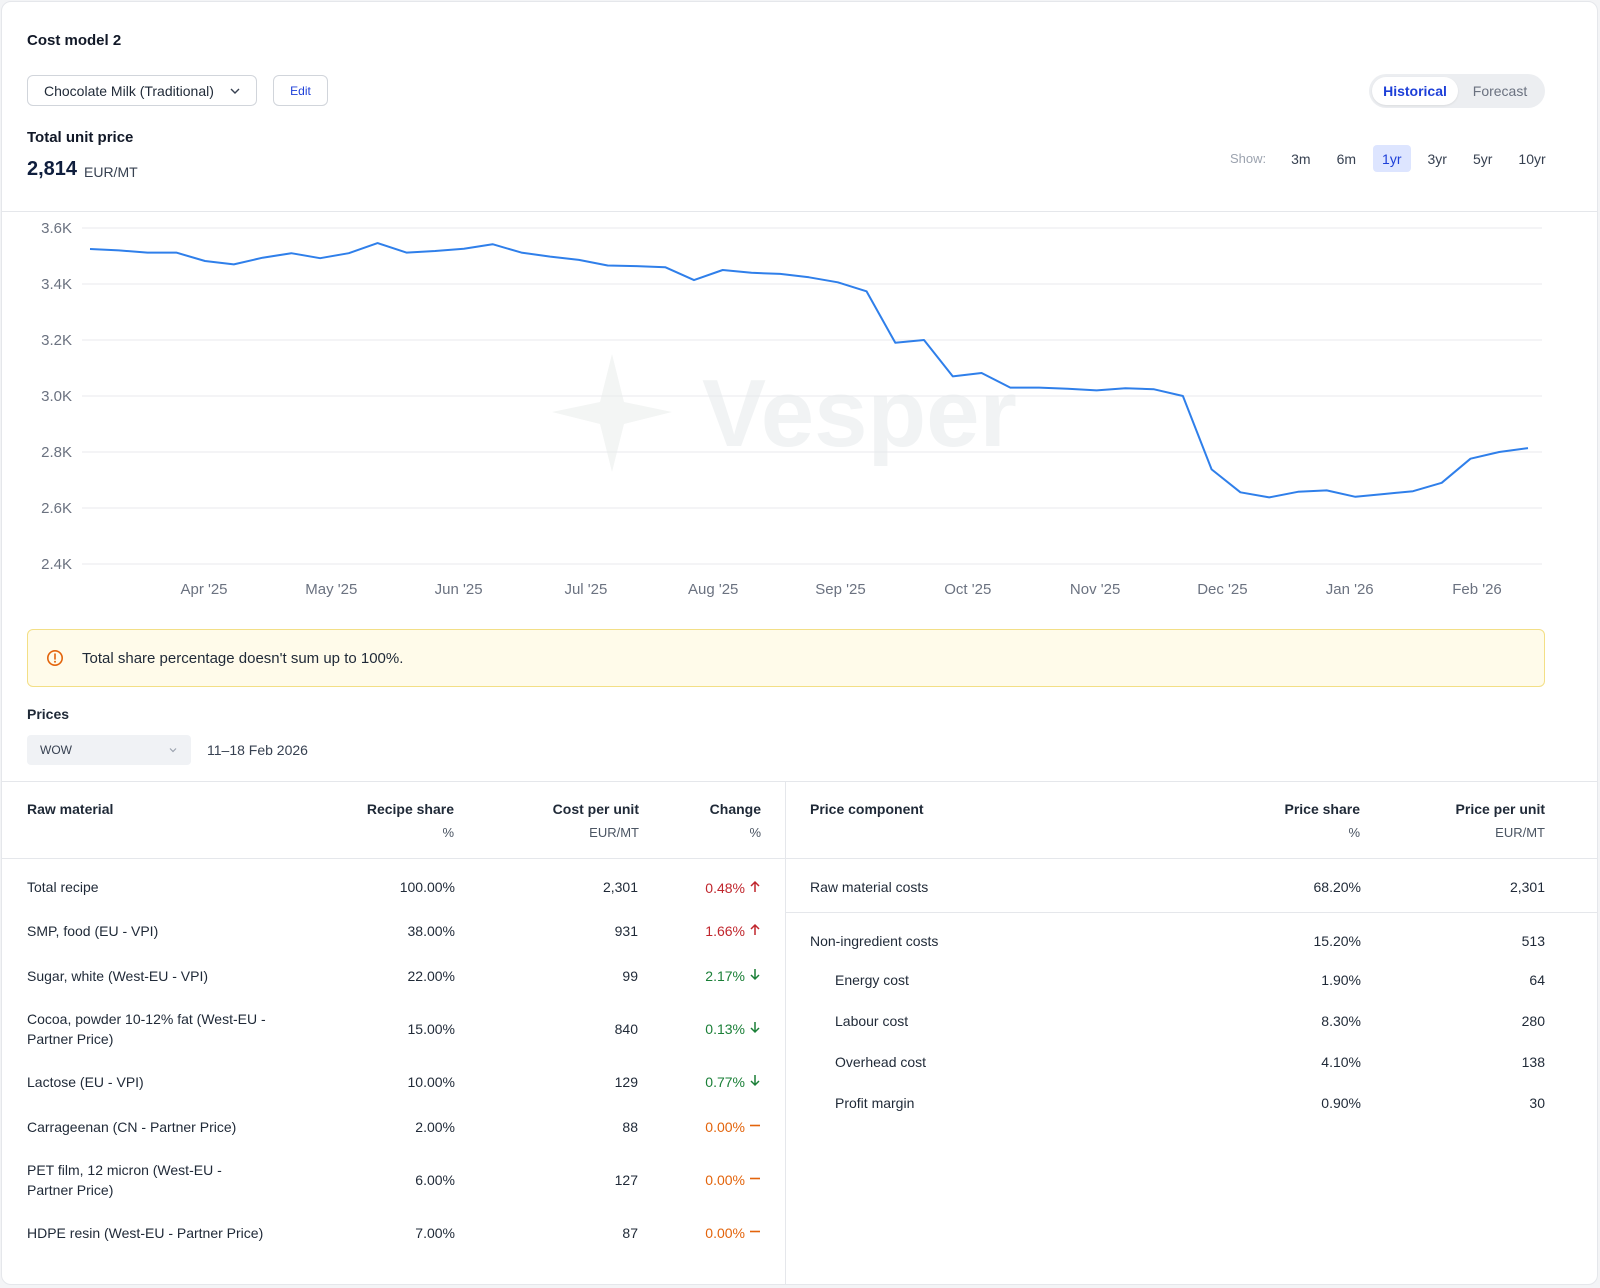 The image size is (1600, 1288). What do you see at coordinates (595, 809) in the screenshot?
I see `col-header-cost-per-unit: Cost per unit` at bounding box center [595, 809].